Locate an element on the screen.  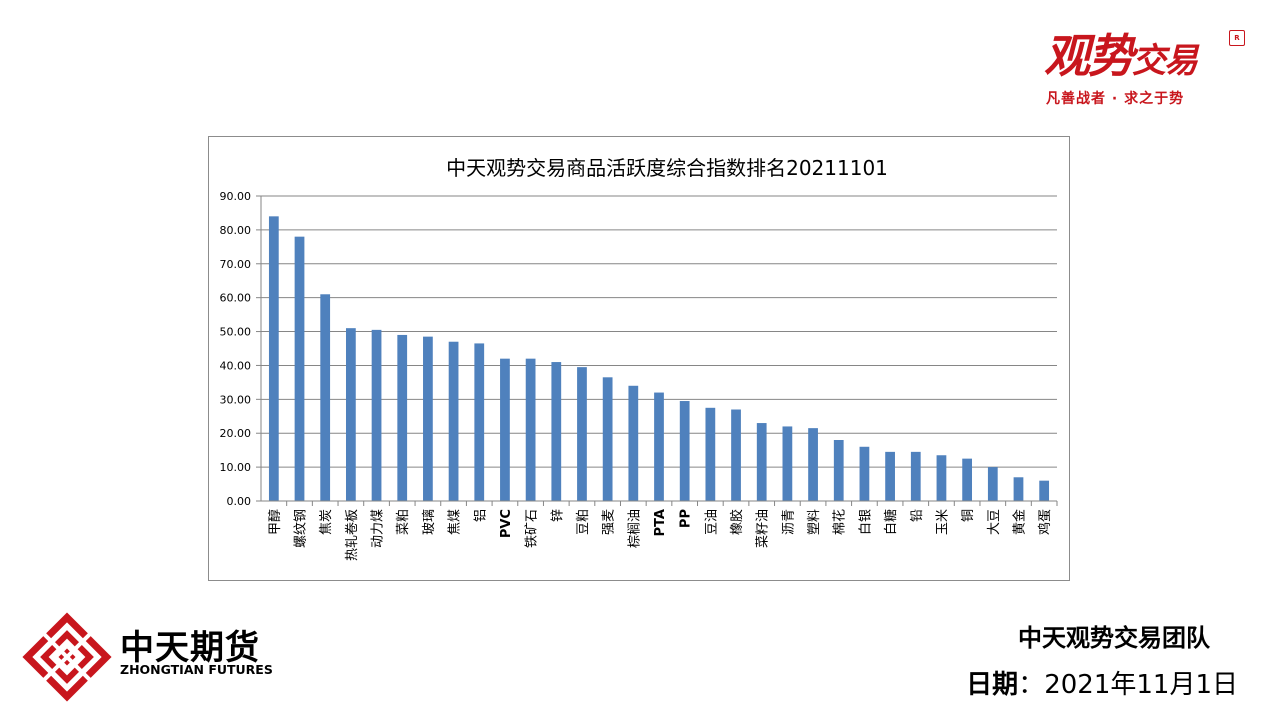
x-tick-label: 螺纹钢 is located at coordinates (301, 528).